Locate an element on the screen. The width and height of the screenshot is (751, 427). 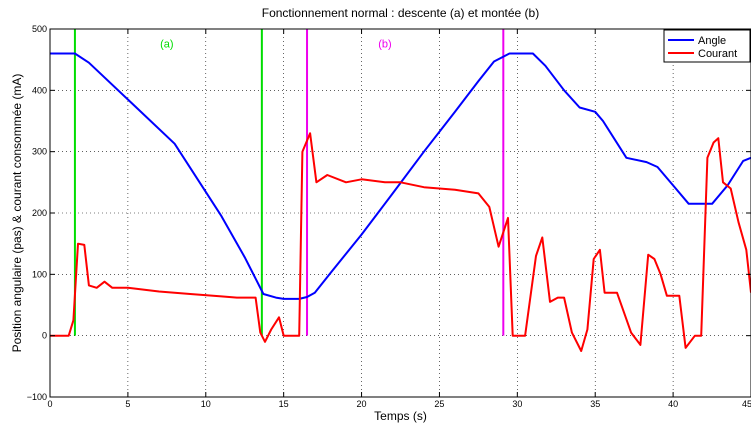
x-tick-label: 25 is located at coordinates (439, 404).